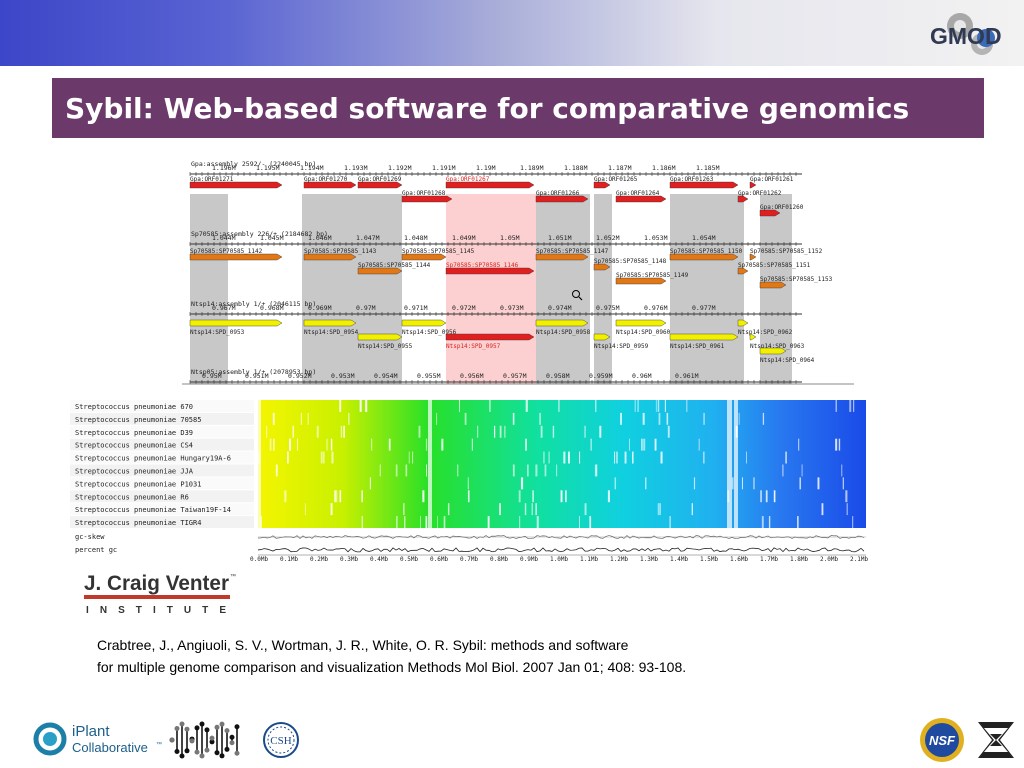 Image resolution: width=1024 pixels, height=768 pixels. What do you see at coordinates (160, 594) in the screenshot?
I see `jcvi-logo: J. Craig Venter ™ I N S T I T U T E` at bounding box center [160, 594].